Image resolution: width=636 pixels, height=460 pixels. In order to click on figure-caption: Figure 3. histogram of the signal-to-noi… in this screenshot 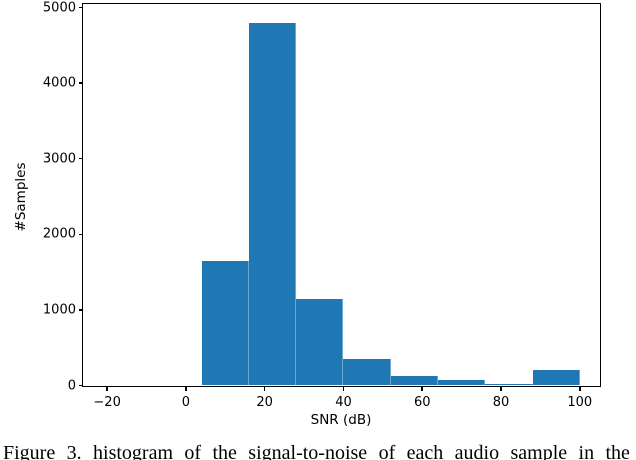, I will do `click(316, 451)`.